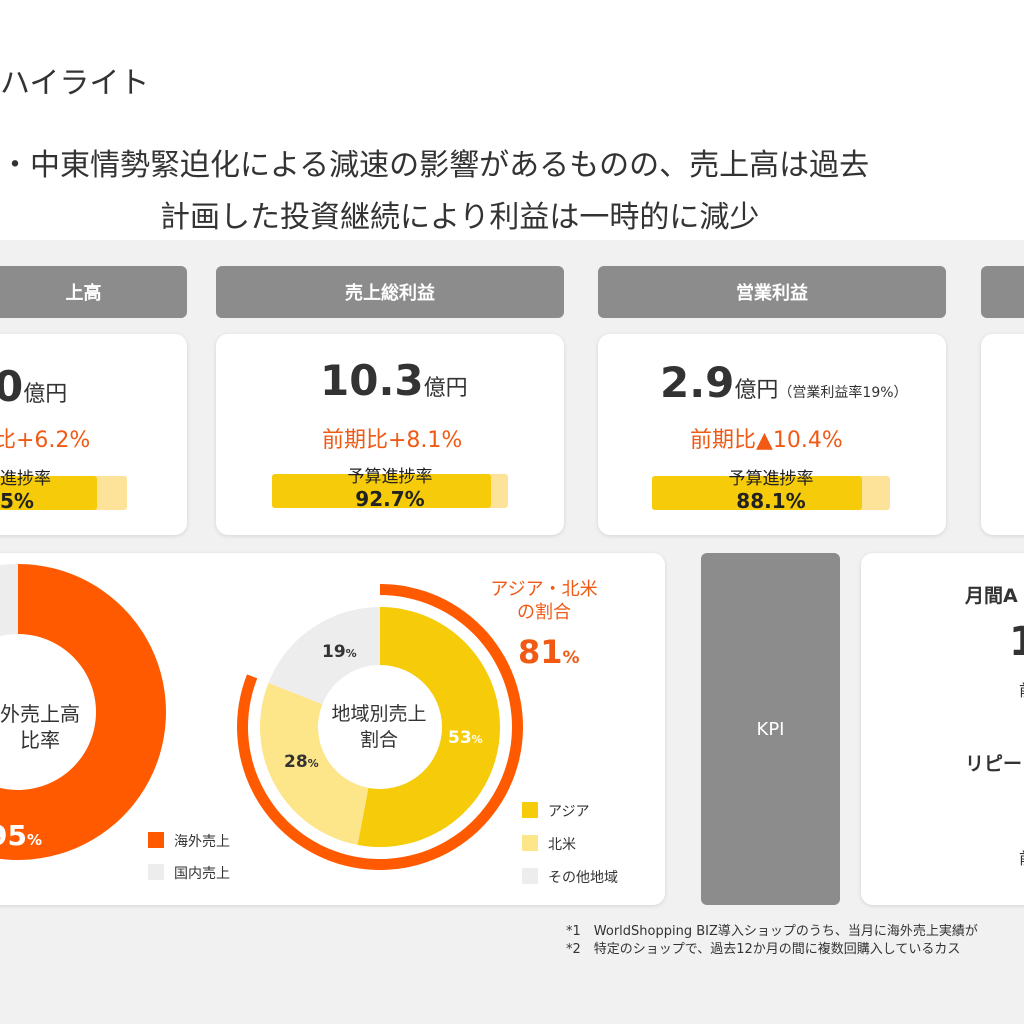 This screenshot has width=1024, height=1024. I want to click on kpi-header-gross-profit: 売上総利益, so click(390, 292).